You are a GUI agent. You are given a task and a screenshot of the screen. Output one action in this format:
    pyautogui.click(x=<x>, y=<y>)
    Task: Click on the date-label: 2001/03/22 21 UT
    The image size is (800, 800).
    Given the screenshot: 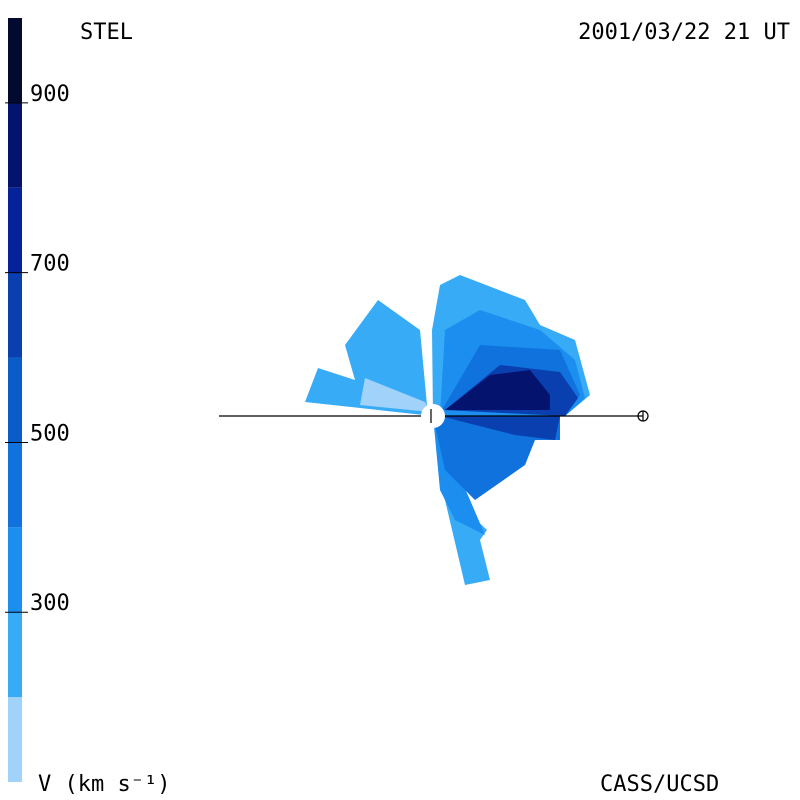 What is the action you would take?
    pyautogui.click(x=684, y=32)
    